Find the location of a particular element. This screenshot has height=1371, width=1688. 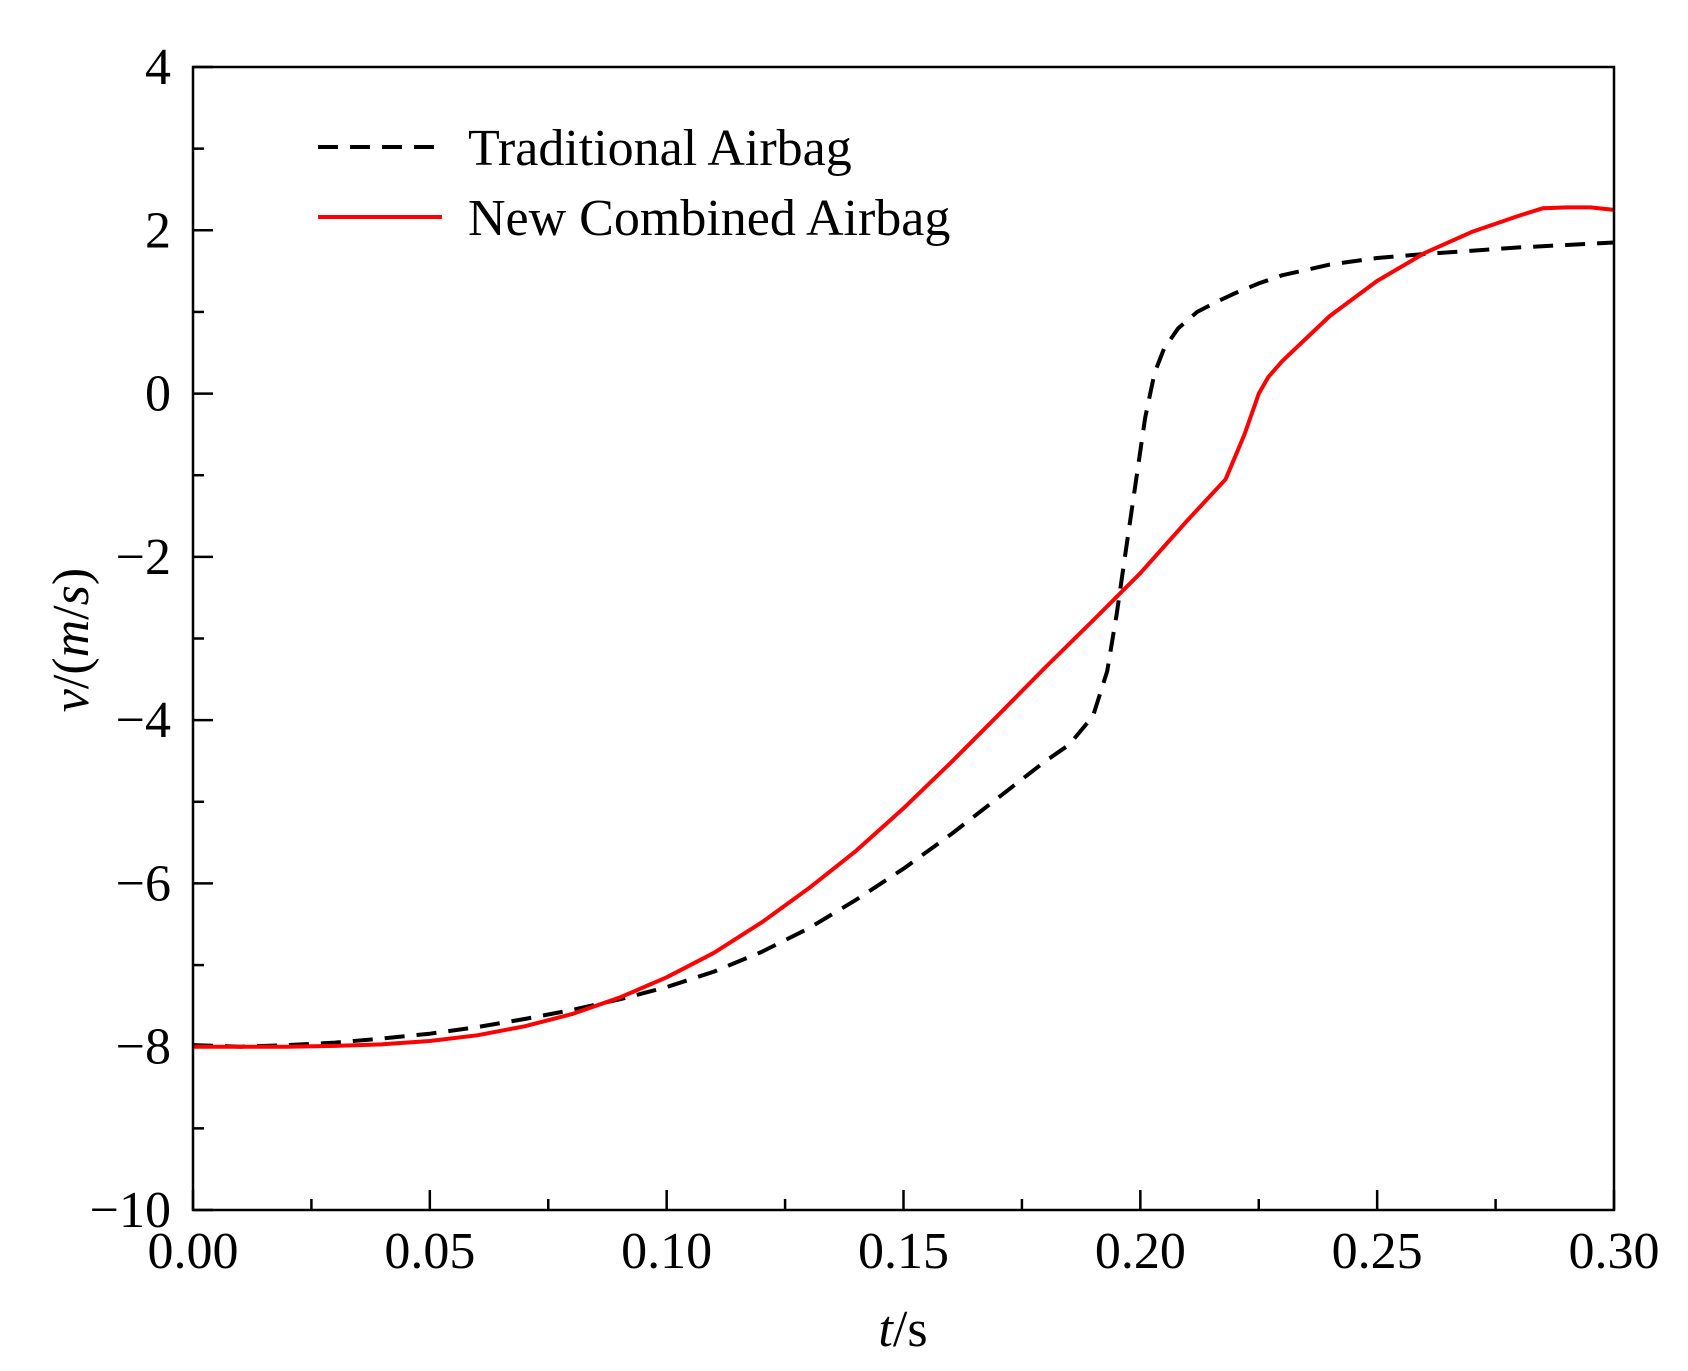

x-axis-label: t/s is located at coordinates (902, 1329).